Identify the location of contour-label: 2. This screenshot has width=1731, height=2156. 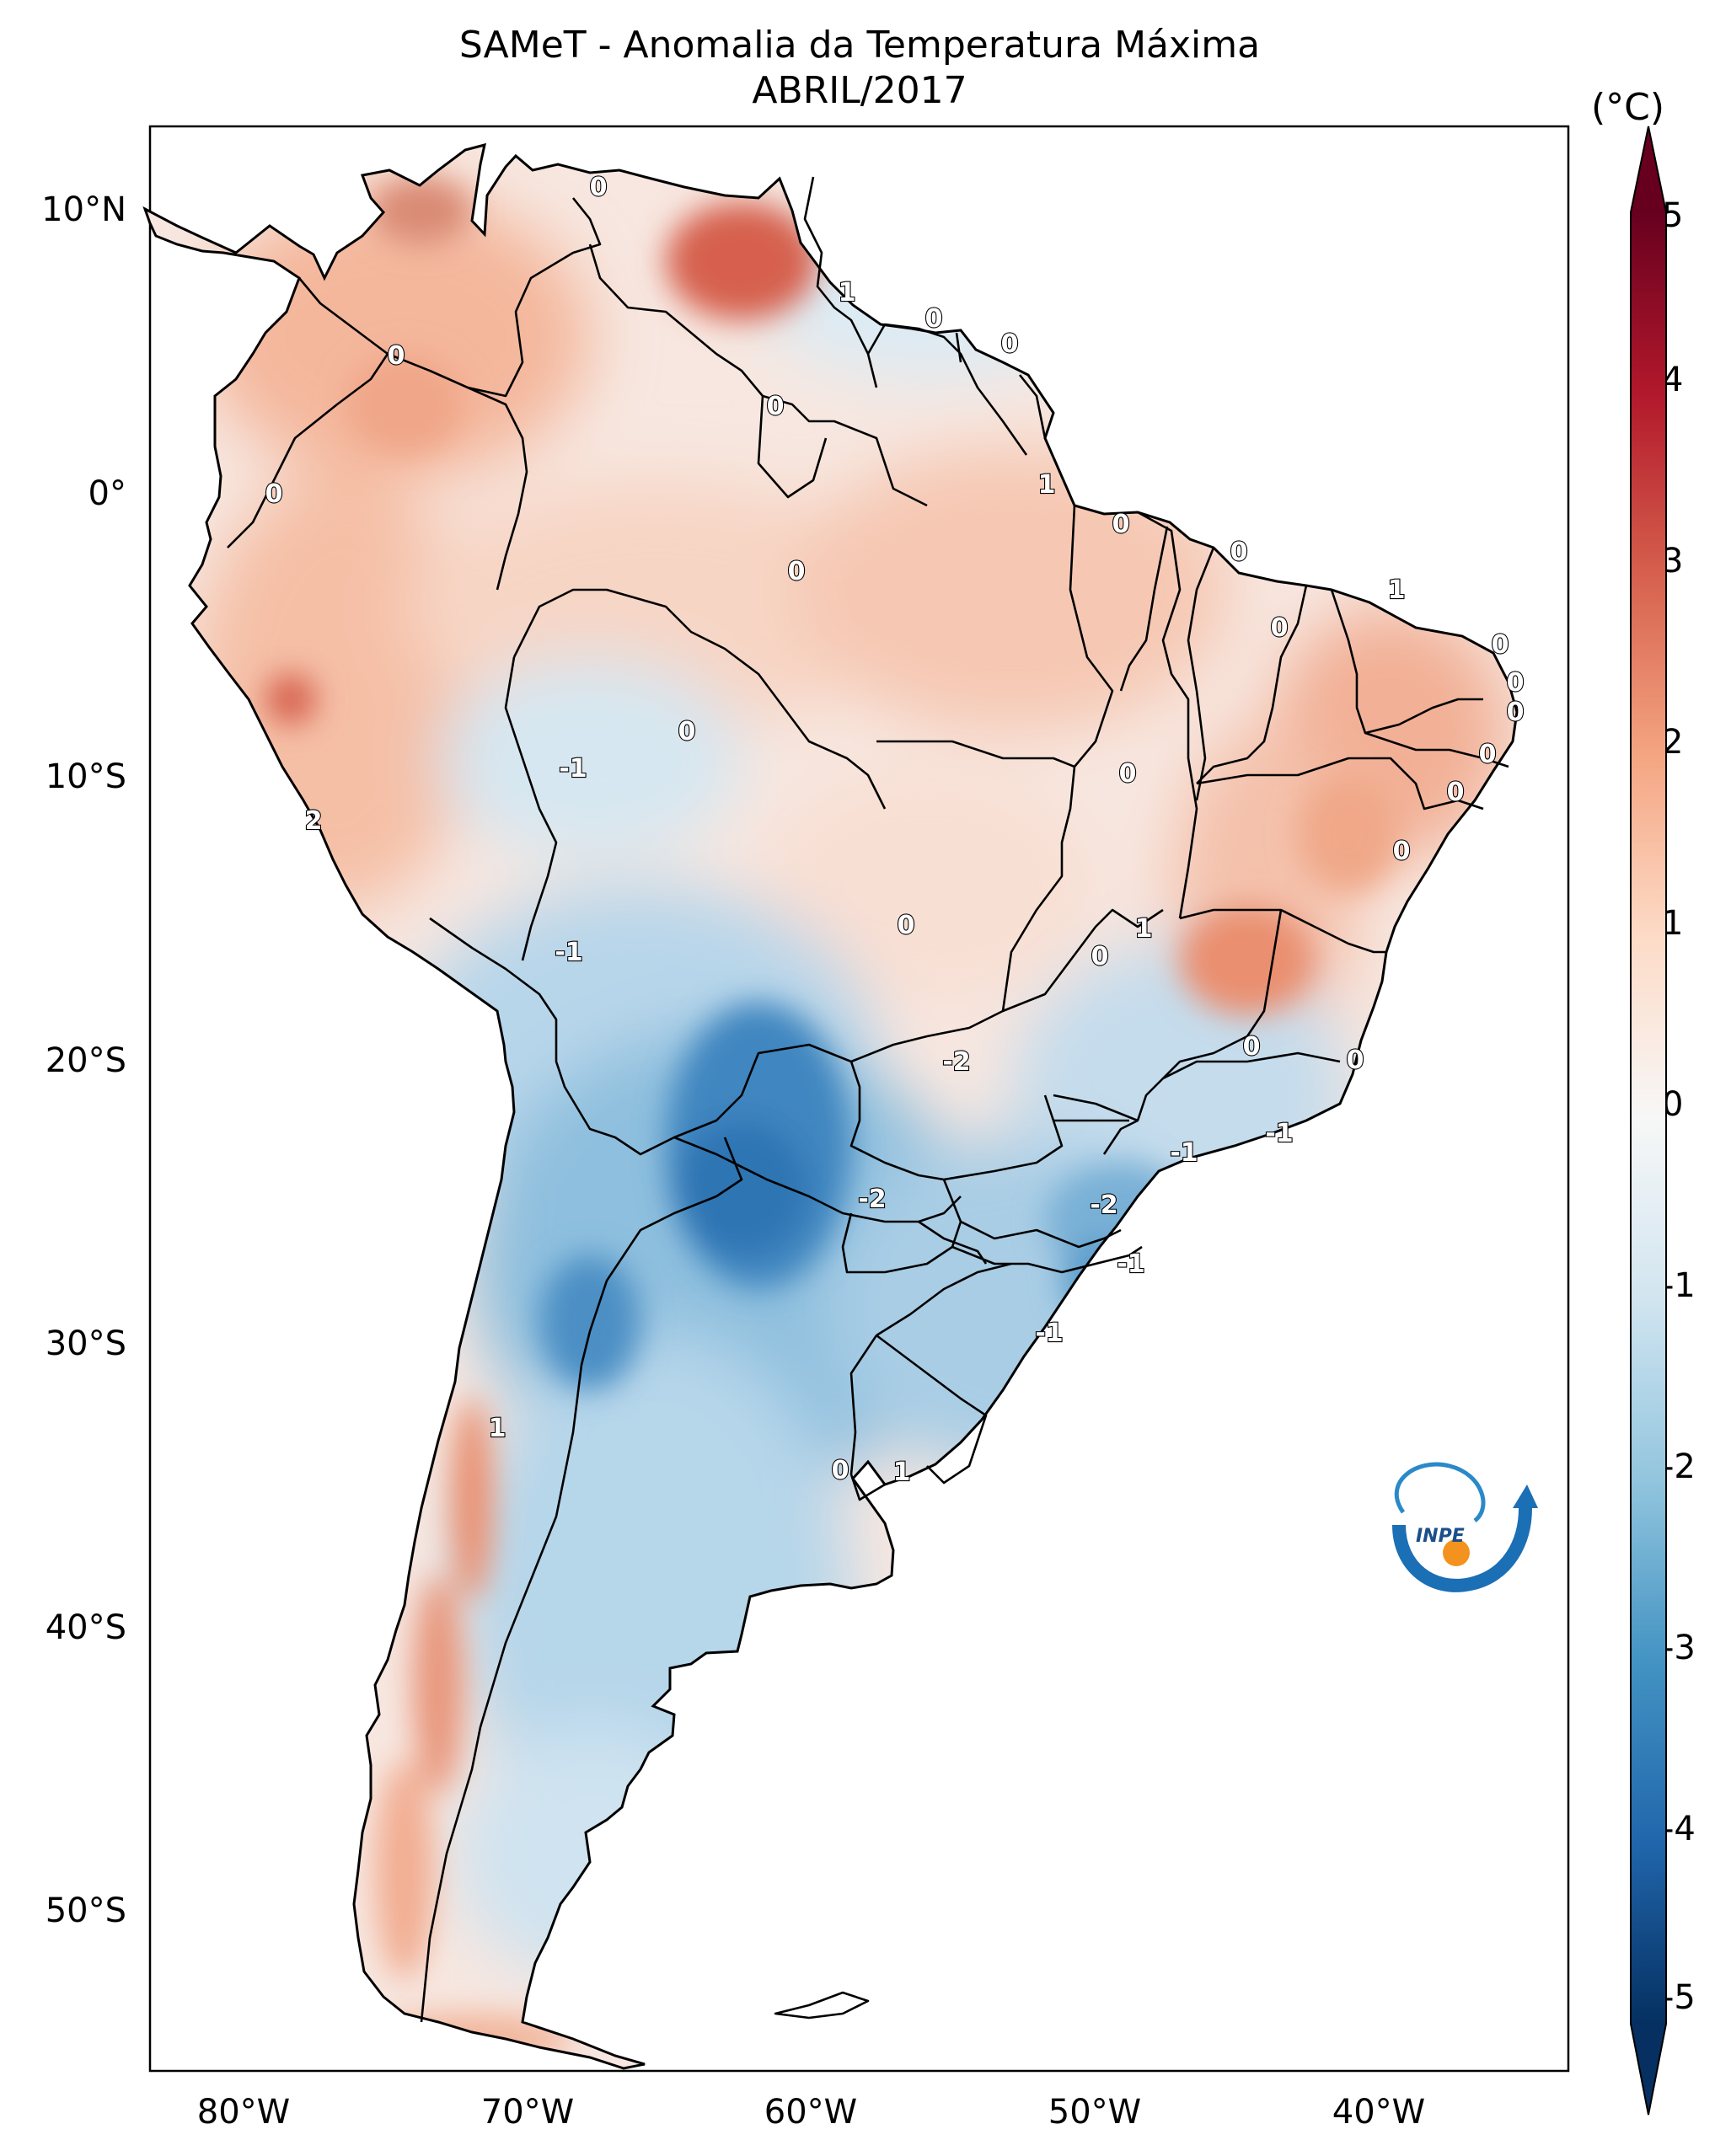
(314, 821).